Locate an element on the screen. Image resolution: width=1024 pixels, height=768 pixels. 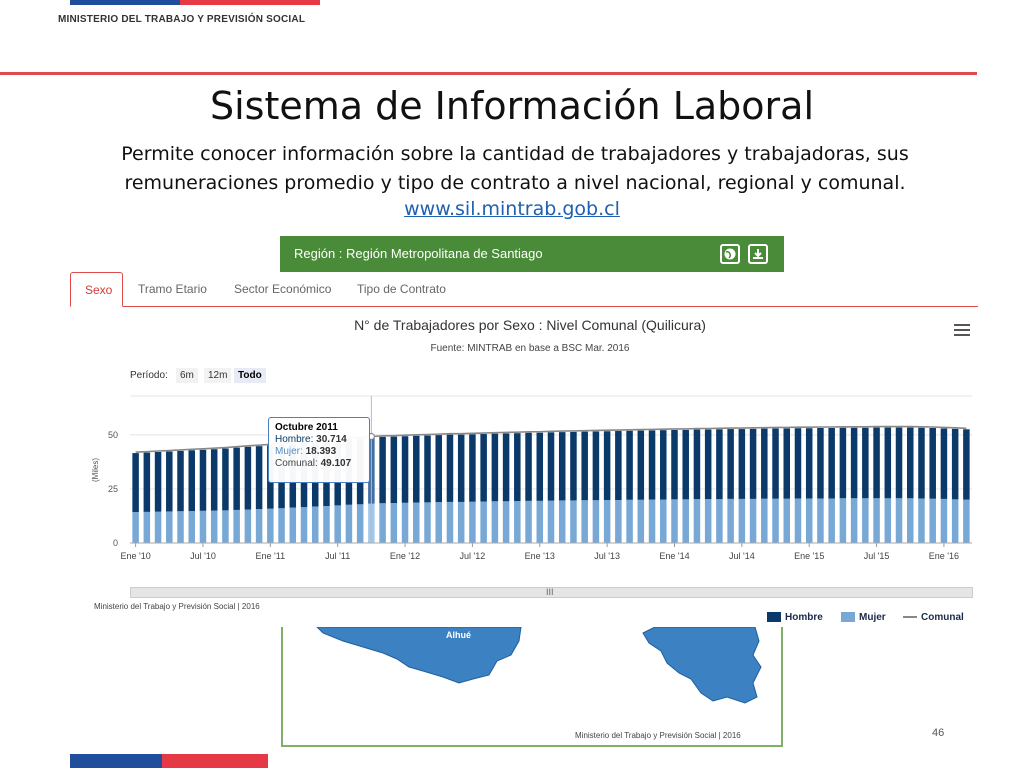
y-tick-label: 0 is located at coordinates (115, 543).